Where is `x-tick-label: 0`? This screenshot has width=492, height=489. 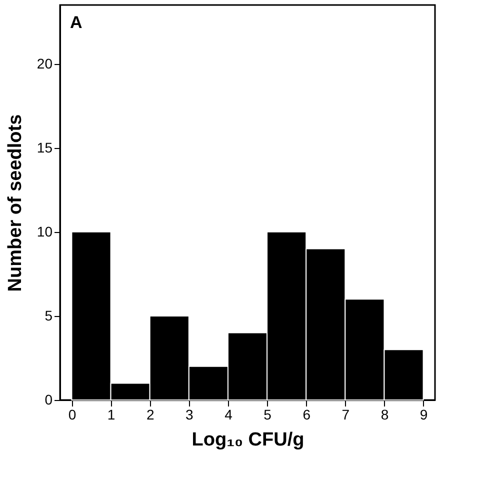
x-tick-label: 0 is located at coordinates (72, 414).